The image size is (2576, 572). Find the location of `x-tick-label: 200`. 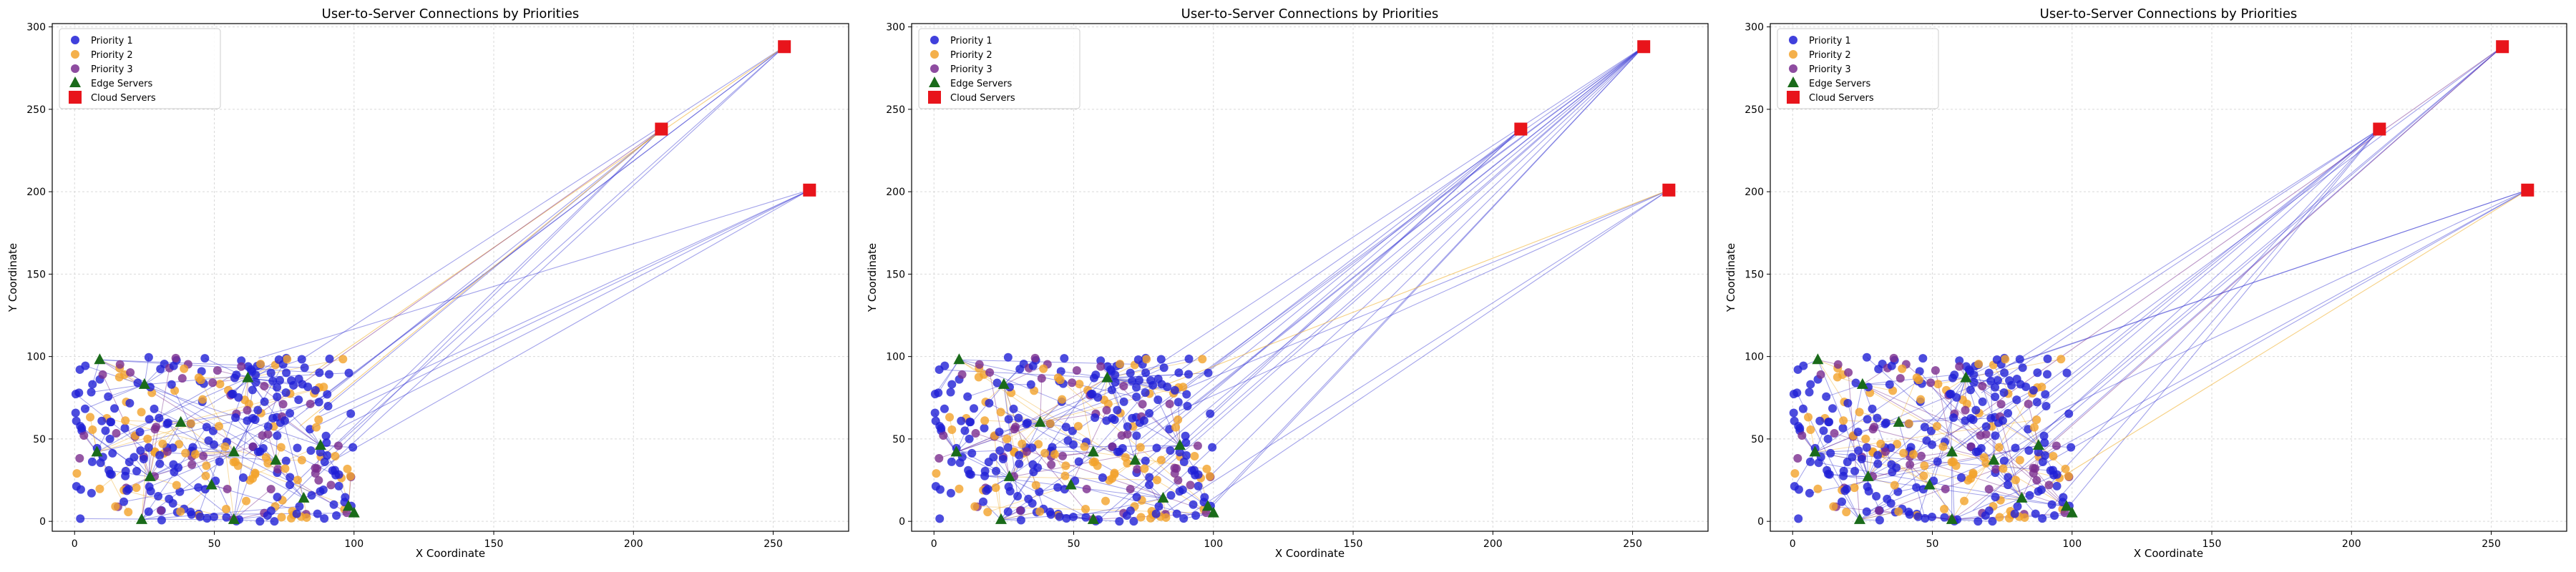

x-tick-label: 200 is located at coordinates (633, 544).